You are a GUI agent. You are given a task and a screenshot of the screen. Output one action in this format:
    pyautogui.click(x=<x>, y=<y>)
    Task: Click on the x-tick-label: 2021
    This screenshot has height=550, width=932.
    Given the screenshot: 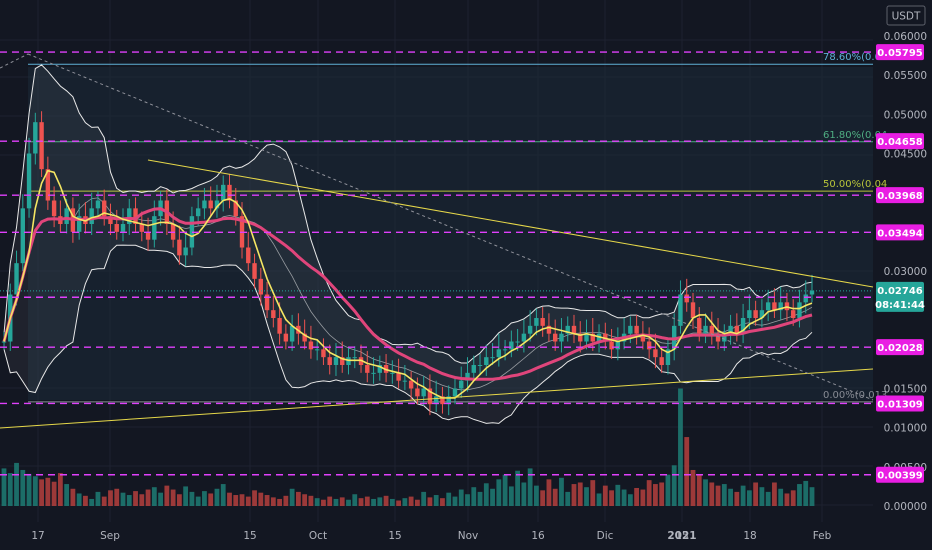 What is the action you would take?
    pyautogui.click(x=681, y=536)
    